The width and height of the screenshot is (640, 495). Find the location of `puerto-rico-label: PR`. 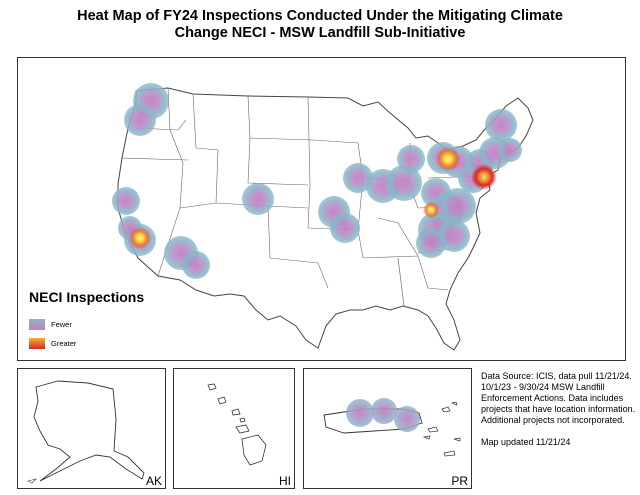

puerto-rico-label: PR is located at coordinates (459, 481).